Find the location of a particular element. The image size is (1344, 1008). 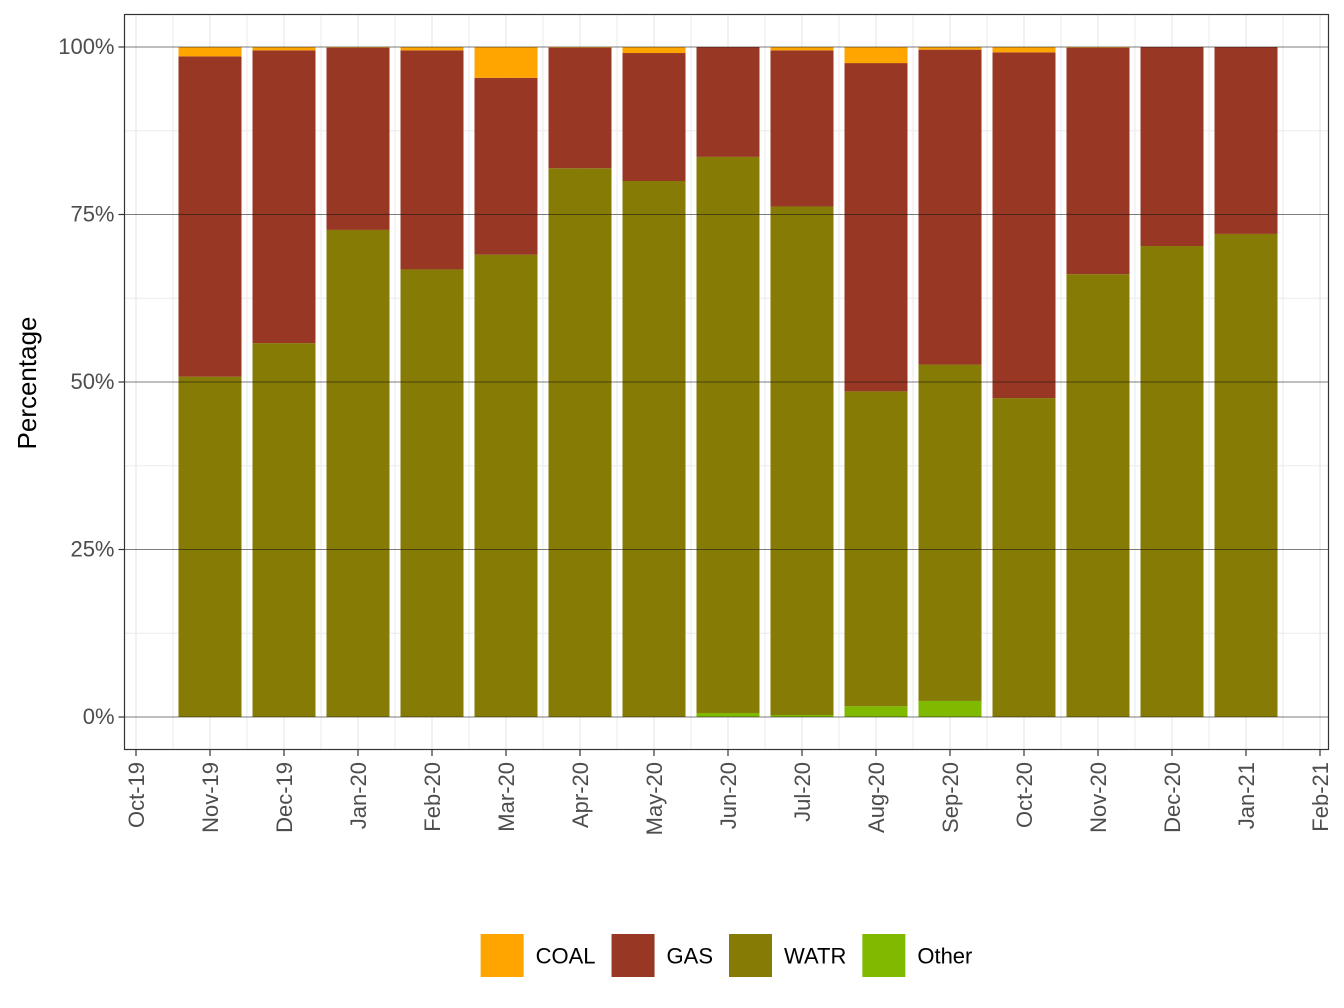

y-tick-label: 50% is located at coordinates (92, 381).